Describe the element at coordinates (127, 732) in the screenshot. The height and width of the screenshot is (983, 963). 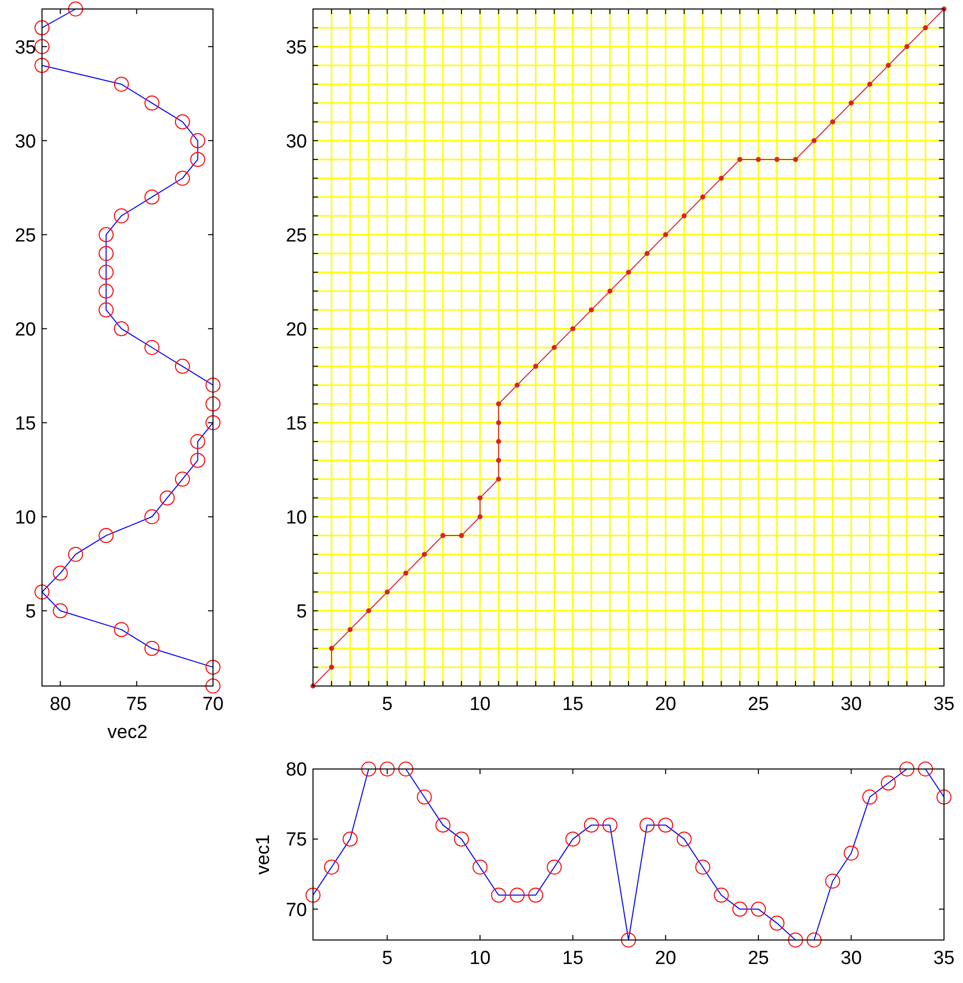
I see `x-axis-title: vec2` at that location.